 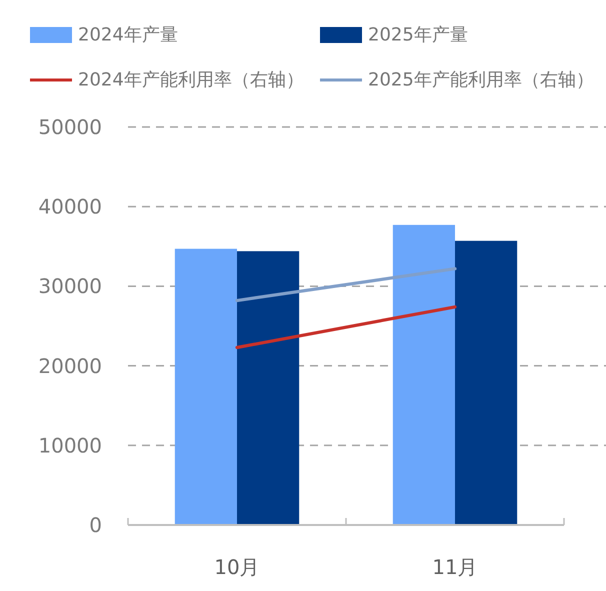 What do you see at coordinates (70, 366) in the screenshot?
I see `y-tick-label: 20000` at bounding box center [70, 366].